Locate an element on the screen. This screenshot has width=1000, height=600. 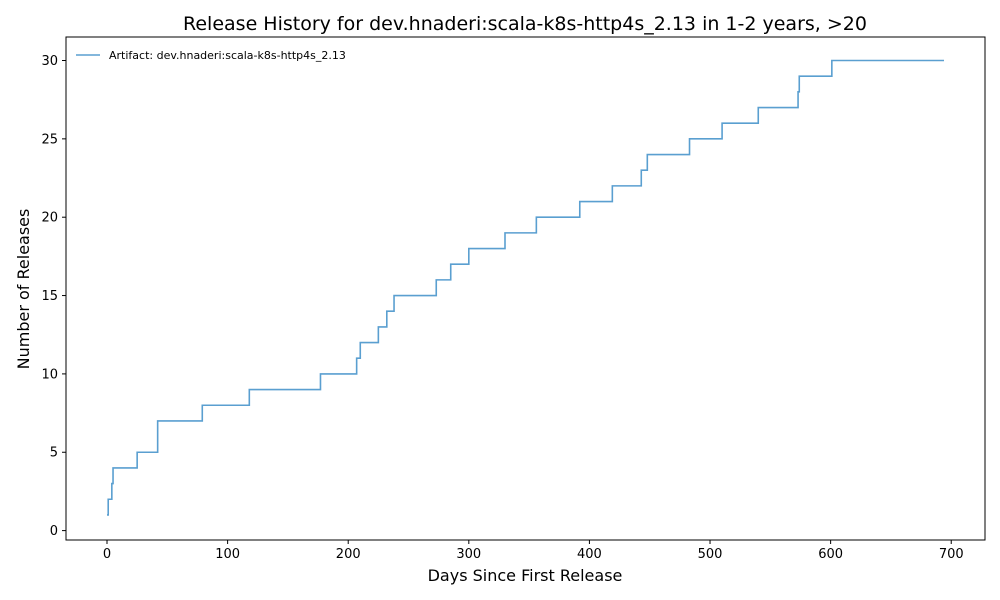
y-tick-label: 0 is located at coordinates (54, 531).